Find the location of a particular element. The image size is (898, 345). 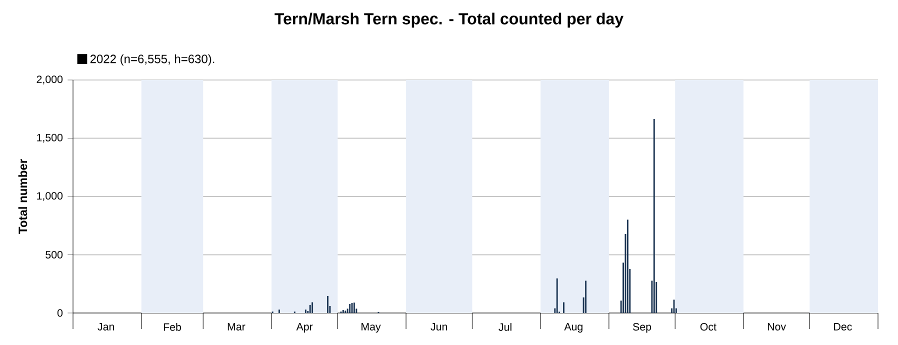

chart-title: Tern/Marsh Tern spec. - Total counted per day is located at coordinates (449, 20).